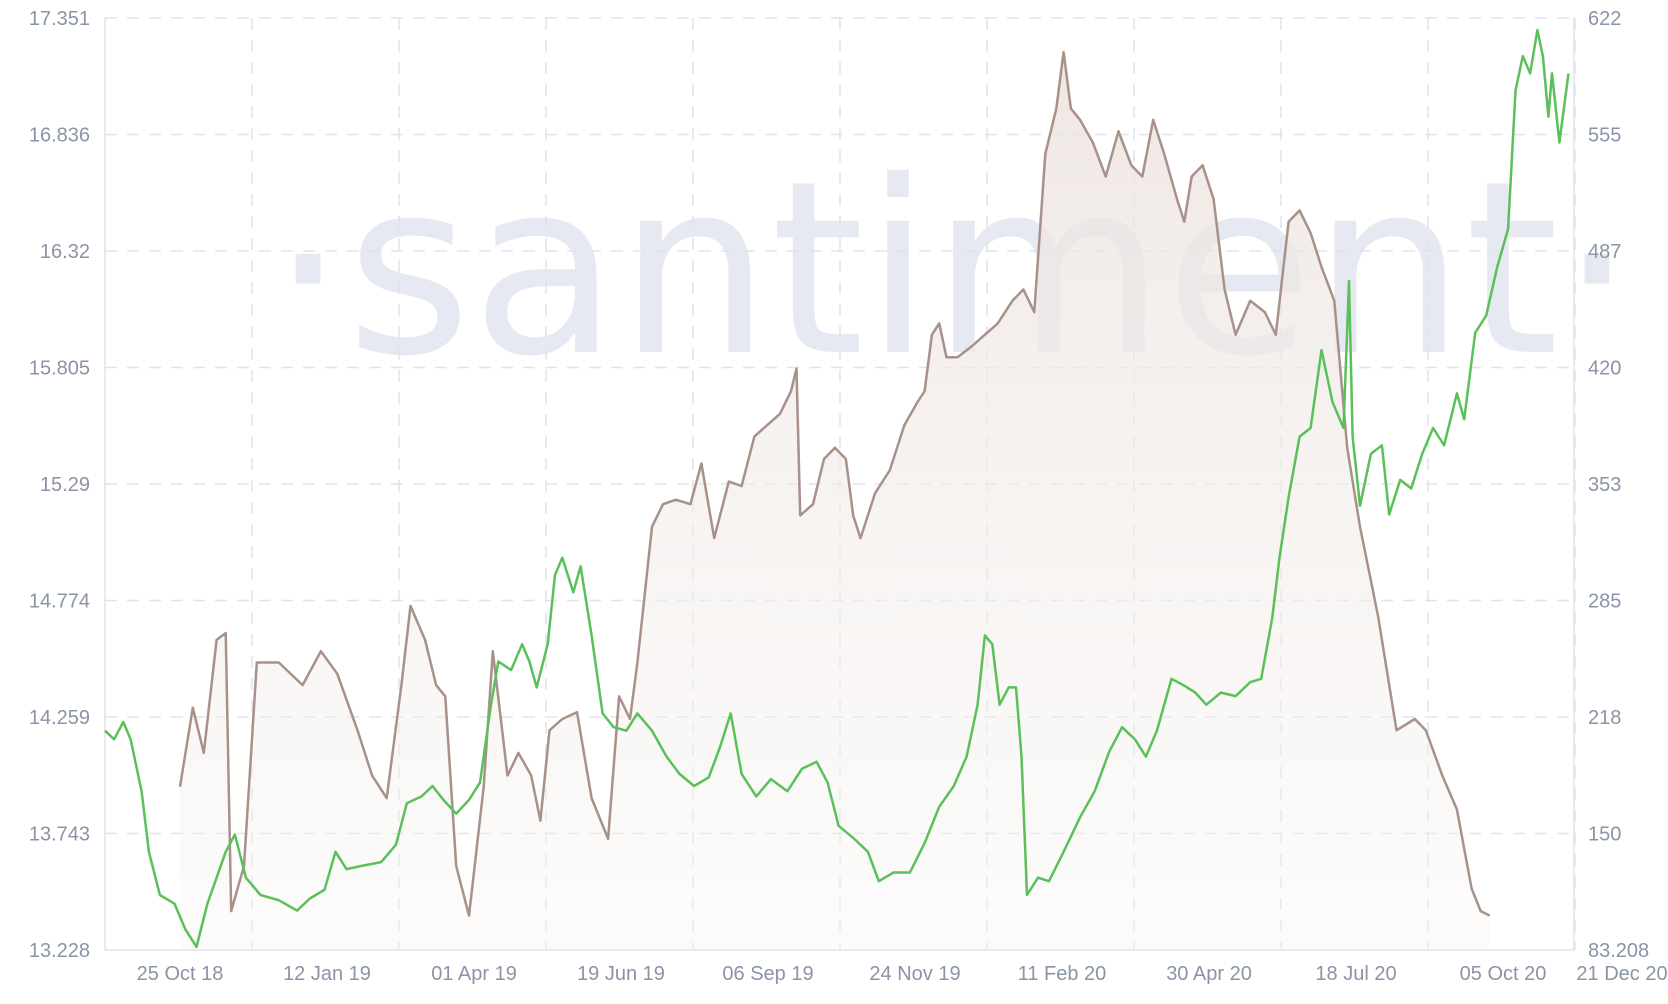 This screenshot has height=1004, width=1668. What do you see at coordinates (59, 602) in the screenshot?
I see `y-left-tick-label: 14.774` at bounding box center [59, 602].